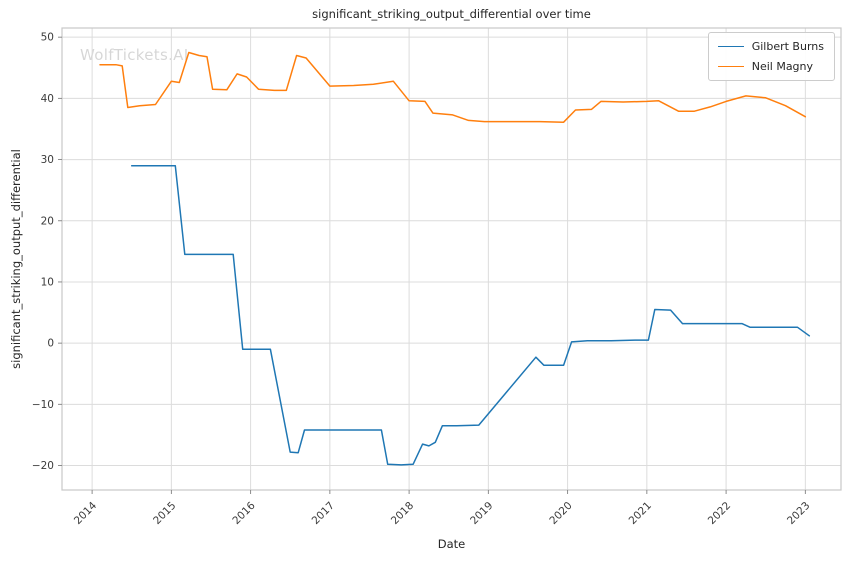  I want to click on watermark: WolfTickets.AI, so click(134, 55).